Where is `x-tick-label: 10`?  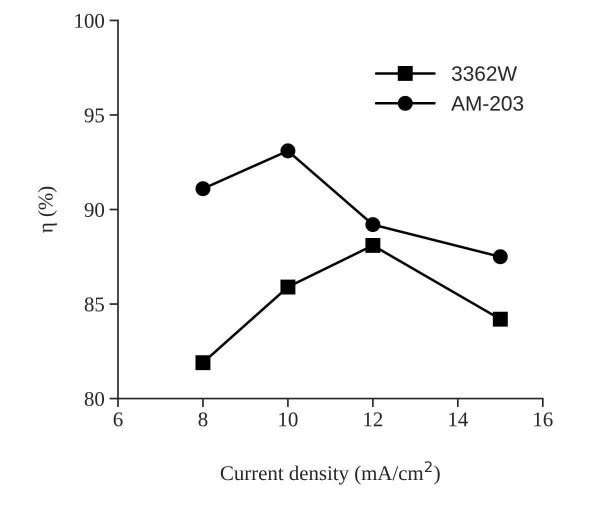
x-tick-label: 10 is located at coordinates (288, 419).